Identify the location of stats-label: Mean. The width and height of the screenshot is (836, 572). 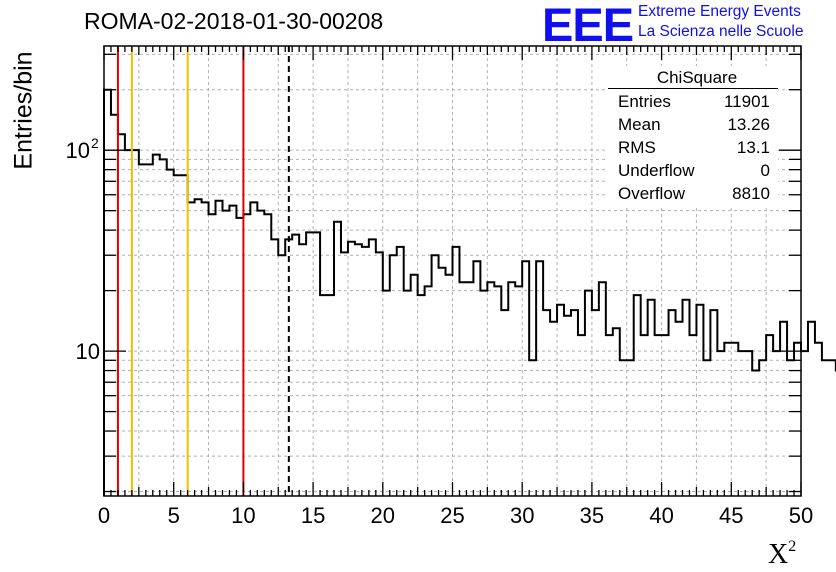
(639, 124).